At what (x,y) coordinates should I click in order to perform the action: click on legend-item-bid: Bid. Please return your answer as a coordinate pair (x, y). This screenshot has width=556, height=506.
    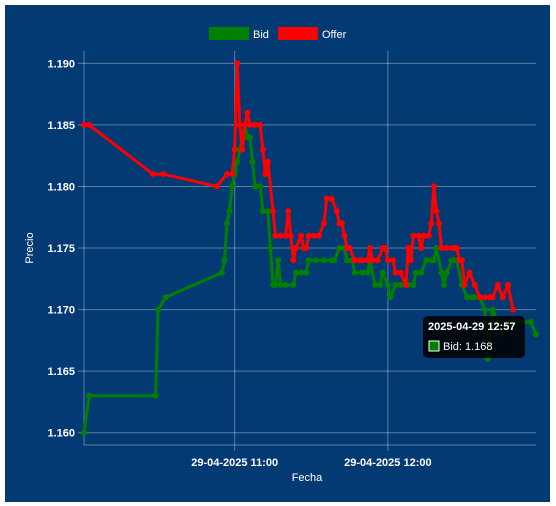
    Looking at the image, I should click on (239, 34).